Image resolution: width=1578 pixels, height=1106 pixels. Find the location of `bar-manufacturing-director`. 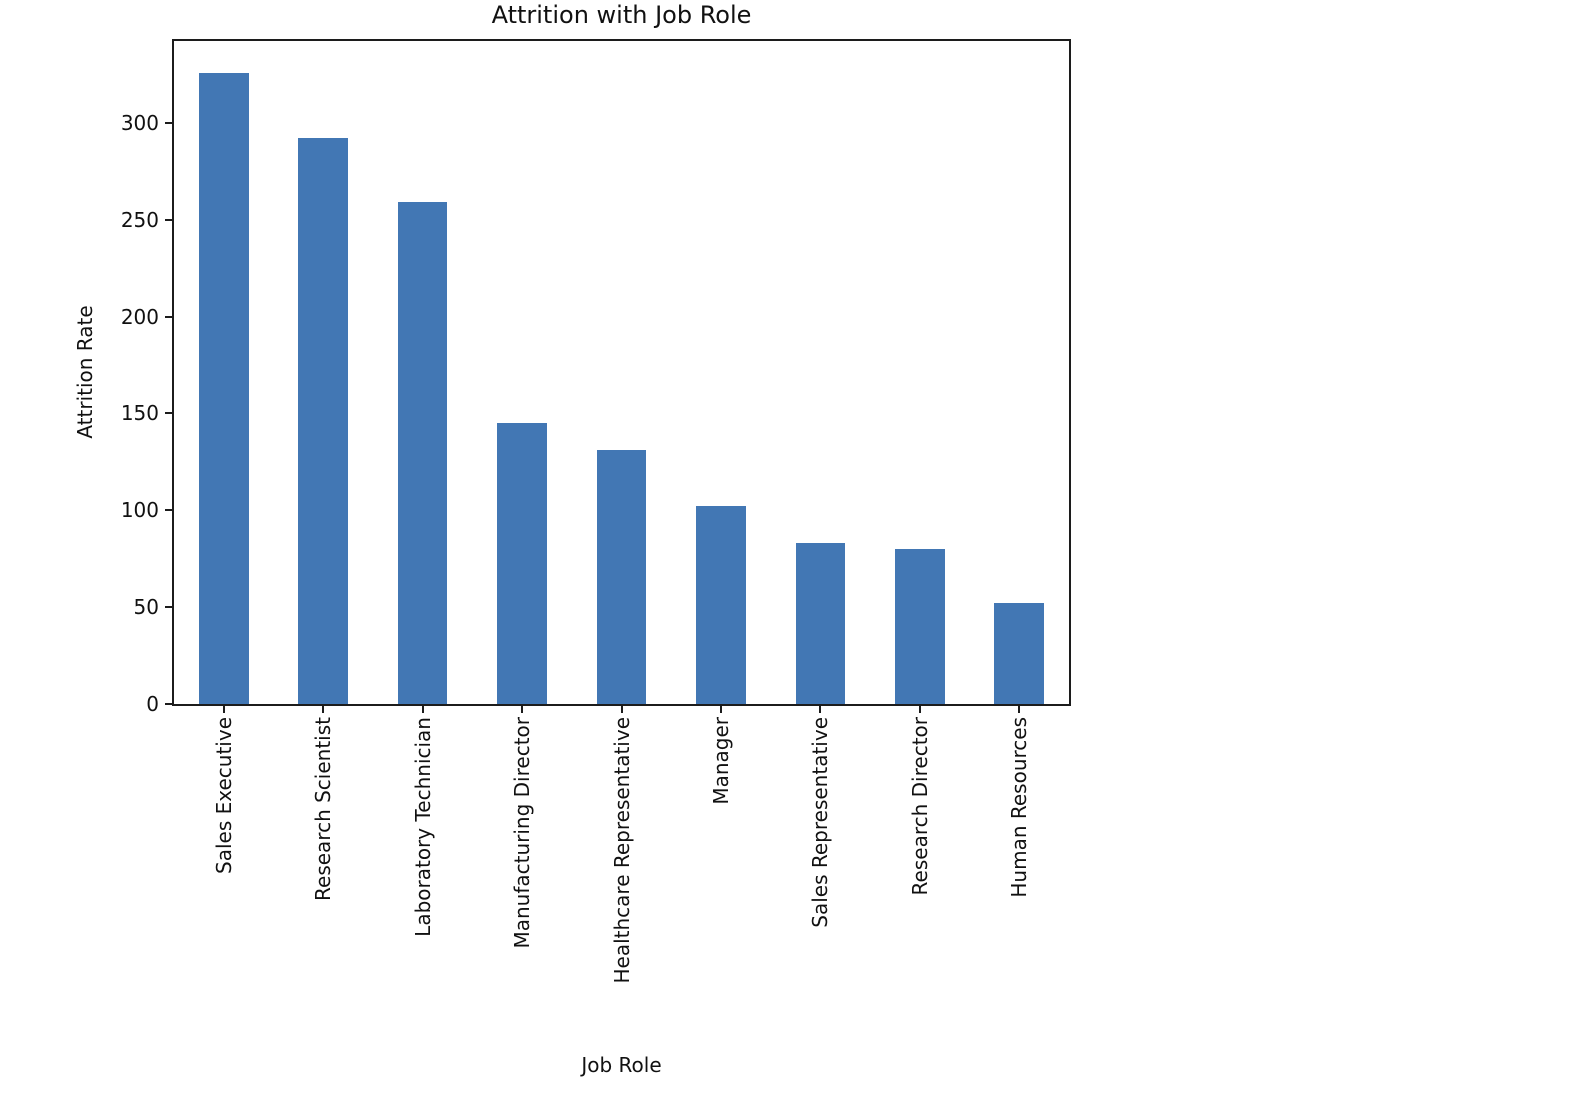

bar-manufacturing-director is located at coordinates (522, 563).